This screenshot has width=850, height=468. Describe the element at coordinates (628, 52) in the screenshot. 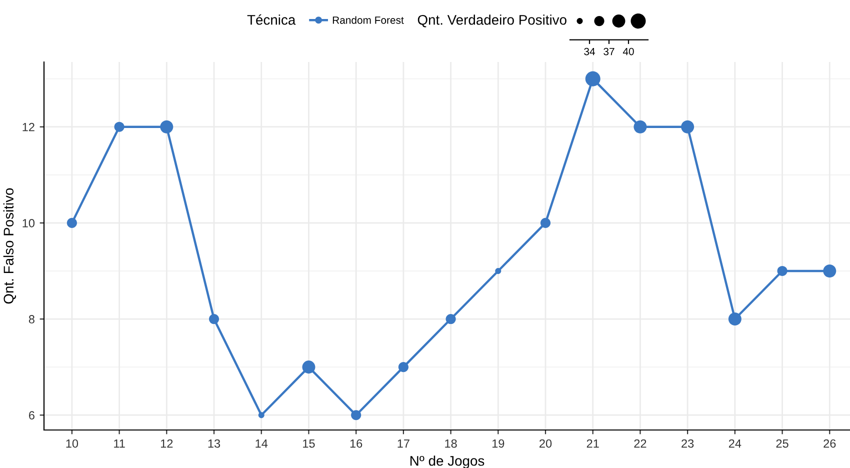

I see `text: 40` at that location.